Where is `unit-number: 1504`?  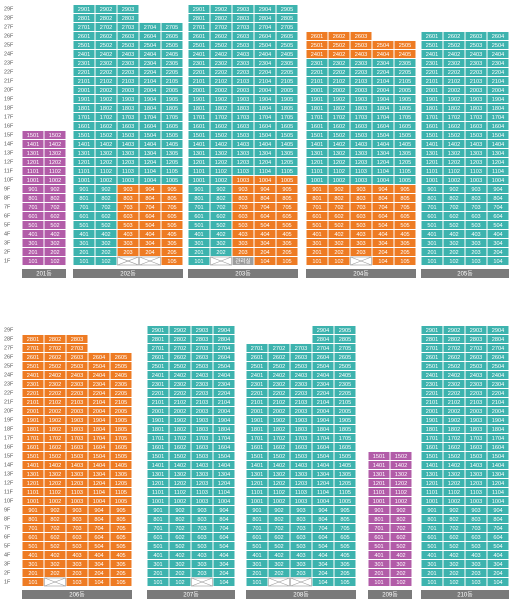
unit-number: 1504 is located at coordinates (99, 457).